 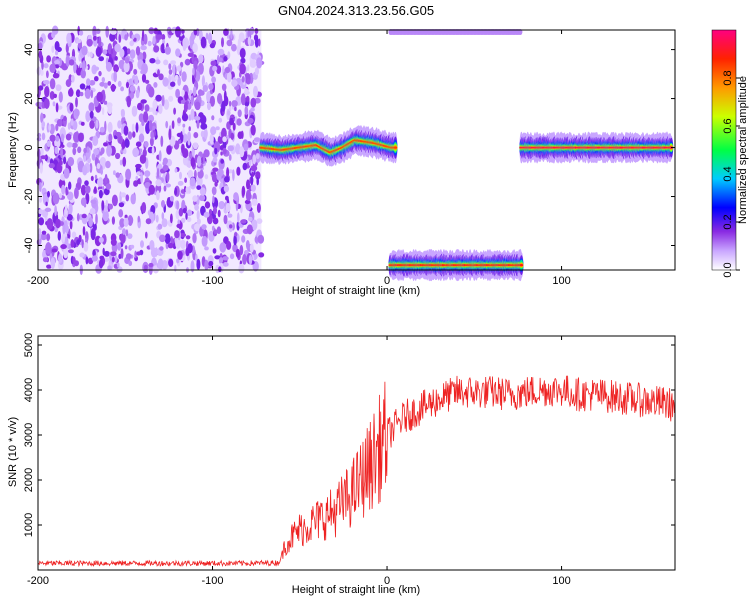 What do you see at coordinates (724, 150) in the screenshot?
I see `colorbar-gradient` at bounding box center [724, 150].